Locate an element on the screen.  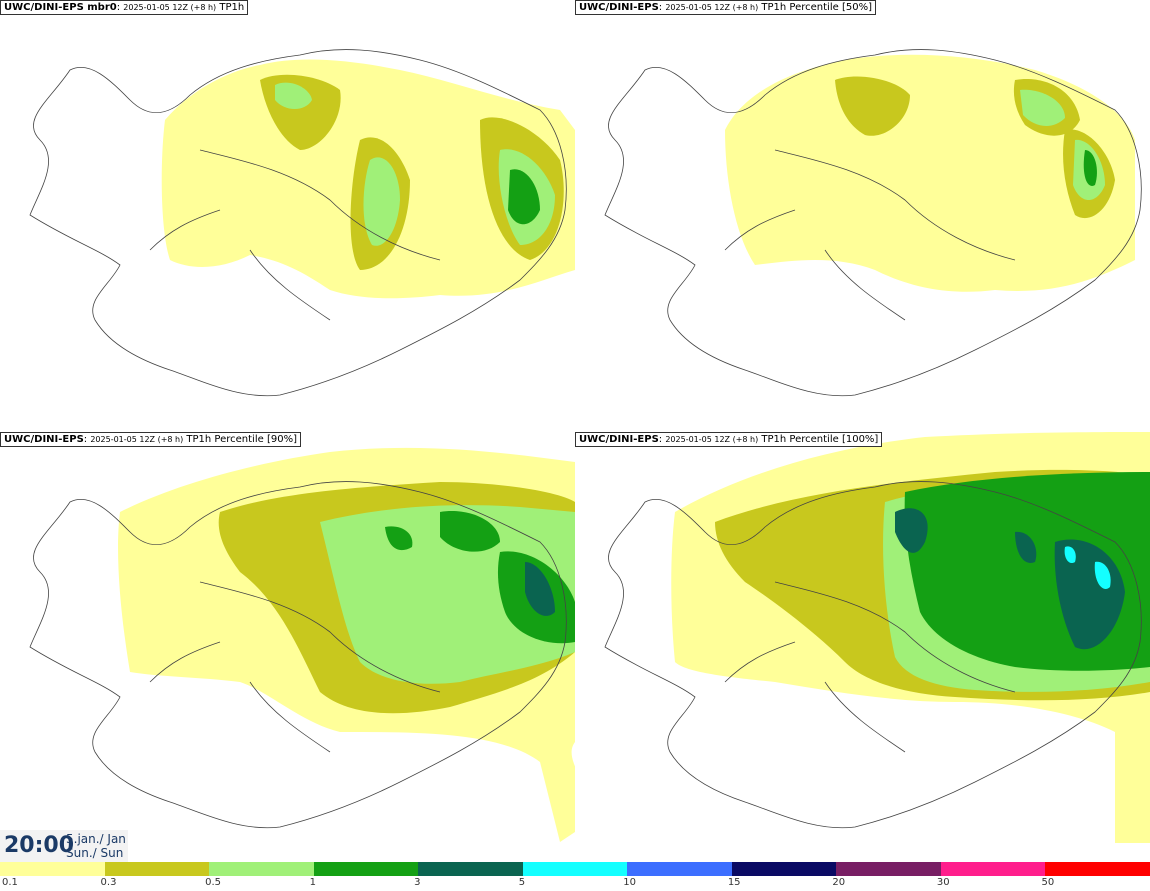
valid-date: 5.jan./ Jan Sun./ Sun is located at coordinates (96, 846).